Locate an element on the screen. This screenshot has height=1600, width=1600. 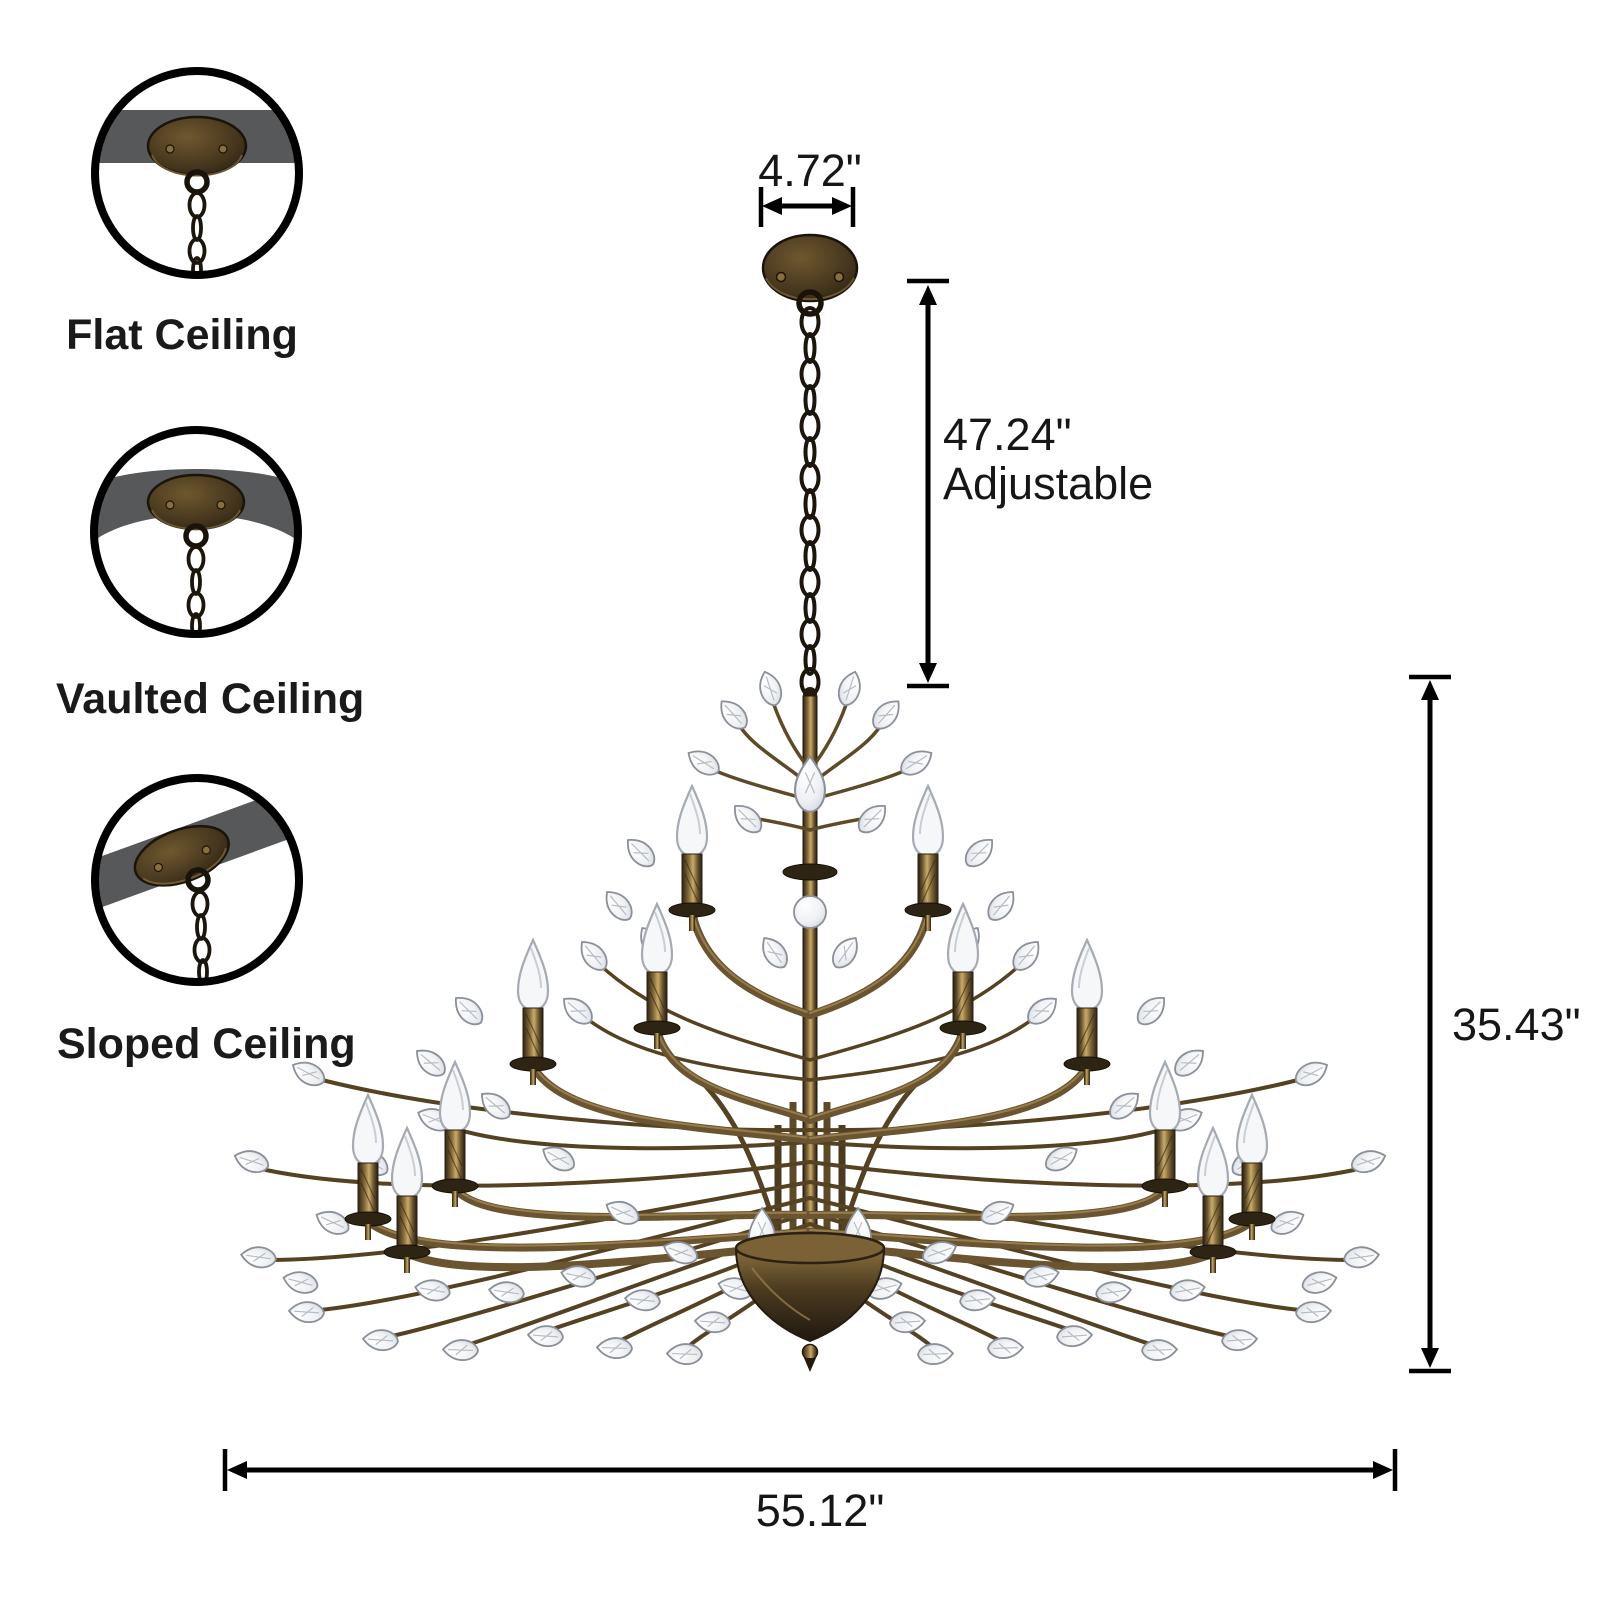
fixture-height-label: 35.43" is located at coordinates (1516, 1024).